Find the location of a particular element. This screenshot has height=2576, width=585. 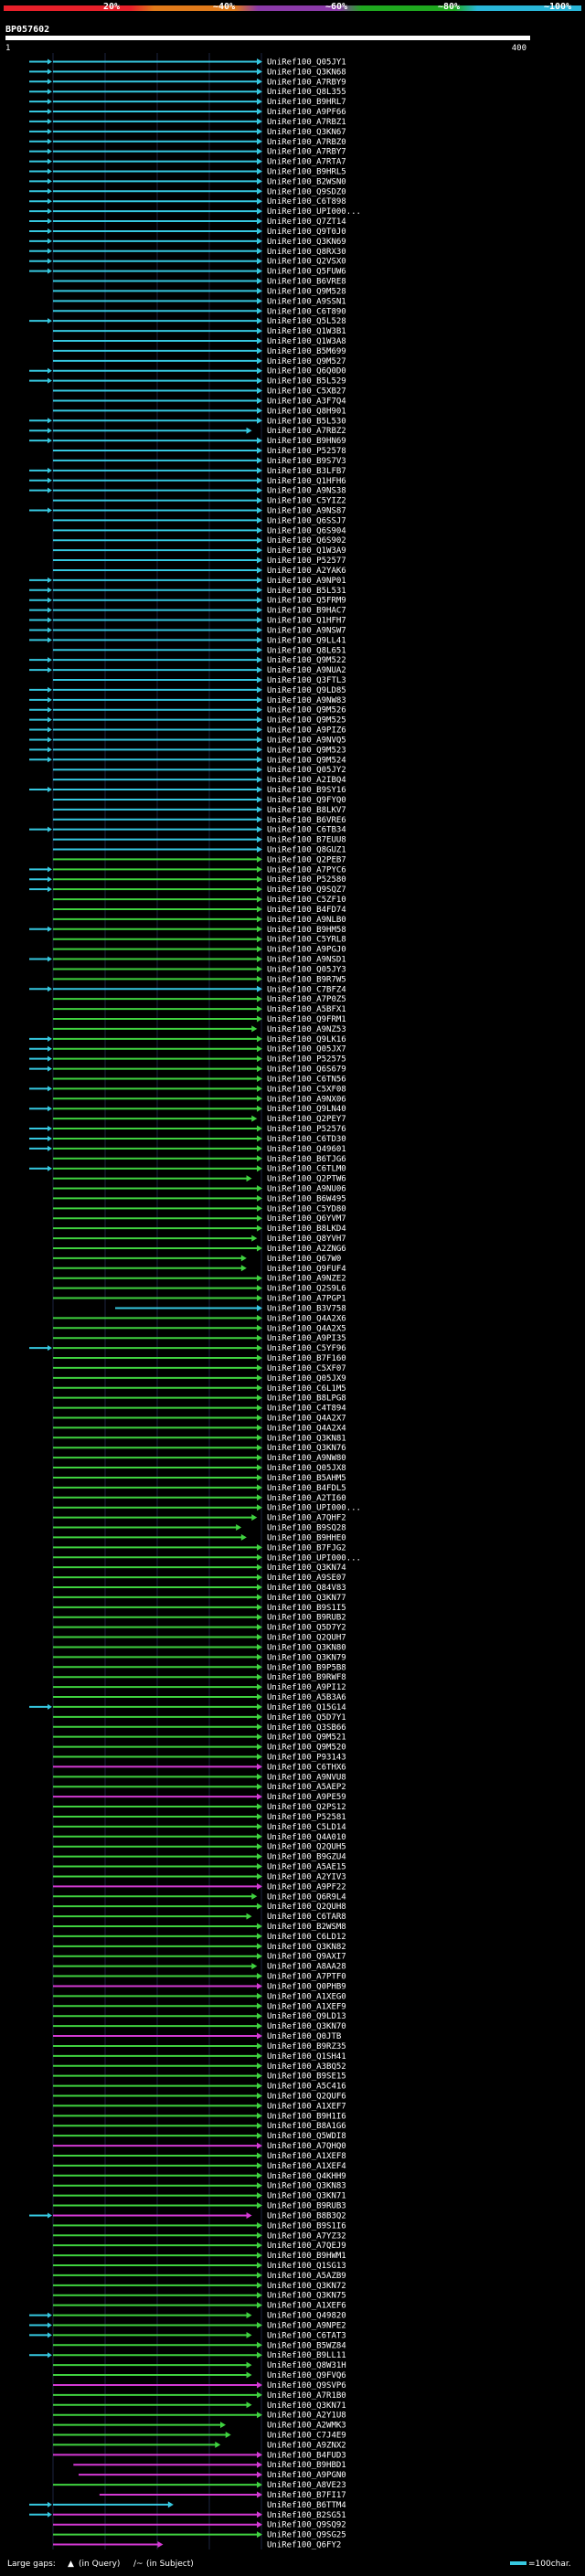

hit-row: UniRef100_Q9AXI7 is located at coordinates (200, 1957).